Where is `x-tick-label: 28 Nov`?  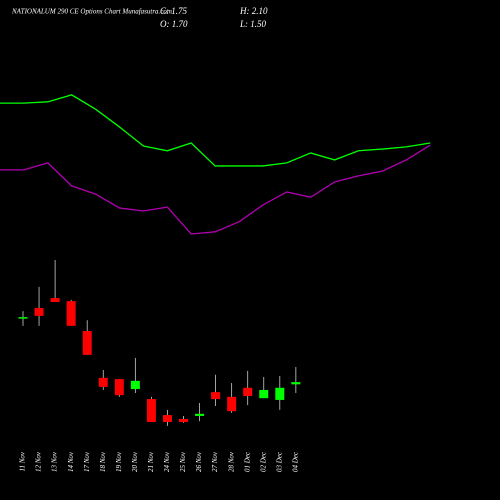
x-tick-label: 28 Nov is located at coordinates (231, 461).